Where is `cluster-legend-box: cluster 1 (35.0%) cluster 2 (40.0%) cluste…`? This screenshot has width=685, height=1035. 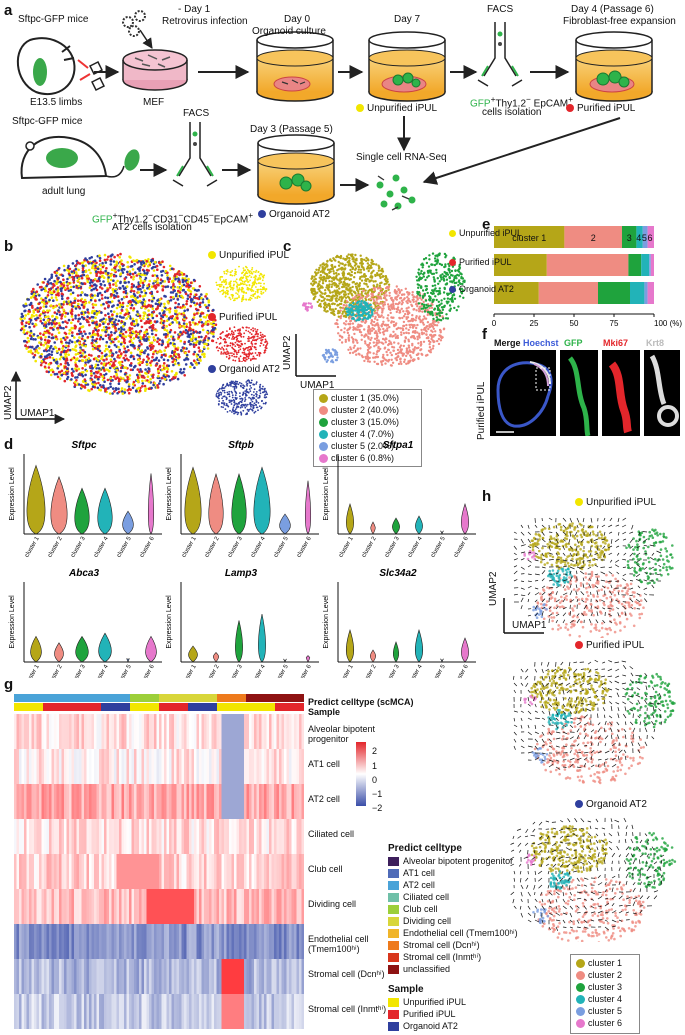 cluster-legend-box: cluster 1 (35.0%) cluster 2 (40.0%) cluste… is located at coordinates (367, 428).